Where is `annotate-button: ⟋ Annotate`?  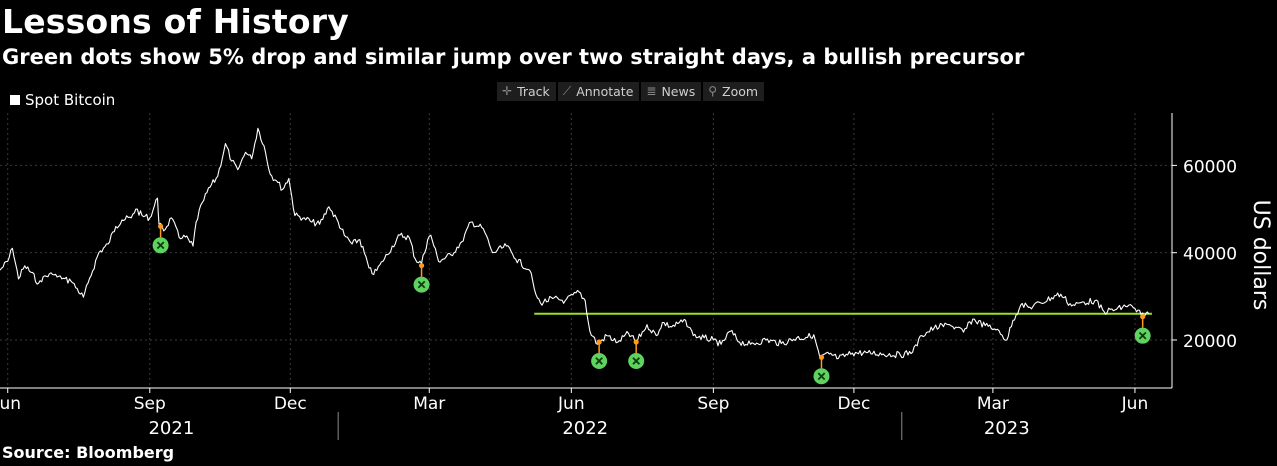 annotate-button: ⟋ Annotate is located at coordinates (598, 91).